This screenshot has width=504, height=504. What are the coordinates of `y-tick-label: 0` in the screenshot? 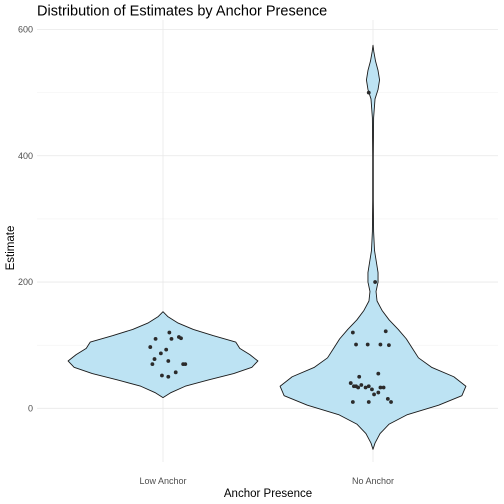 It's located at (30, 408).